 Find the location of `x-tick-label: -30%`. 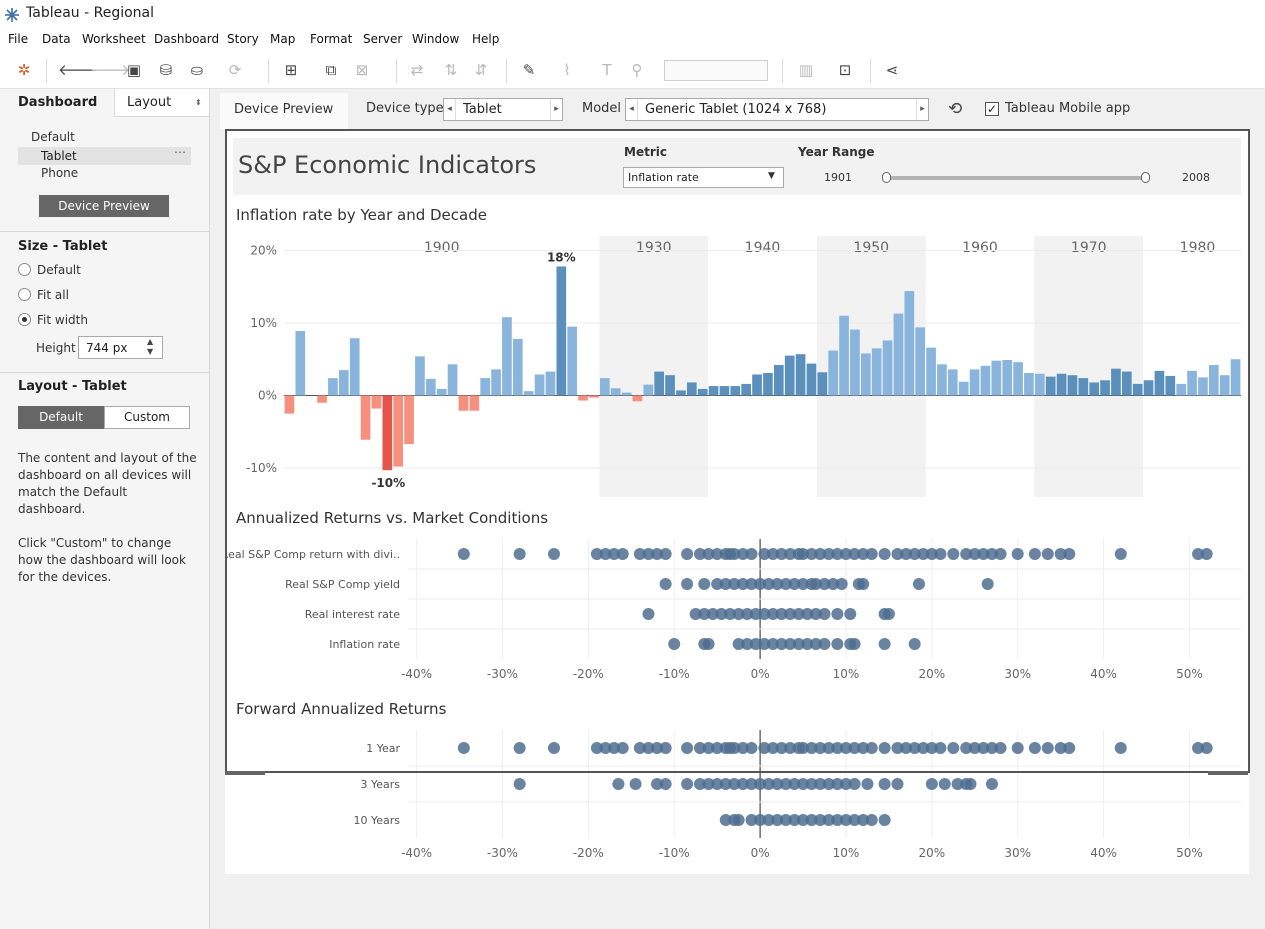

x-tick-label: -30% is located at coordinates (502, 853).